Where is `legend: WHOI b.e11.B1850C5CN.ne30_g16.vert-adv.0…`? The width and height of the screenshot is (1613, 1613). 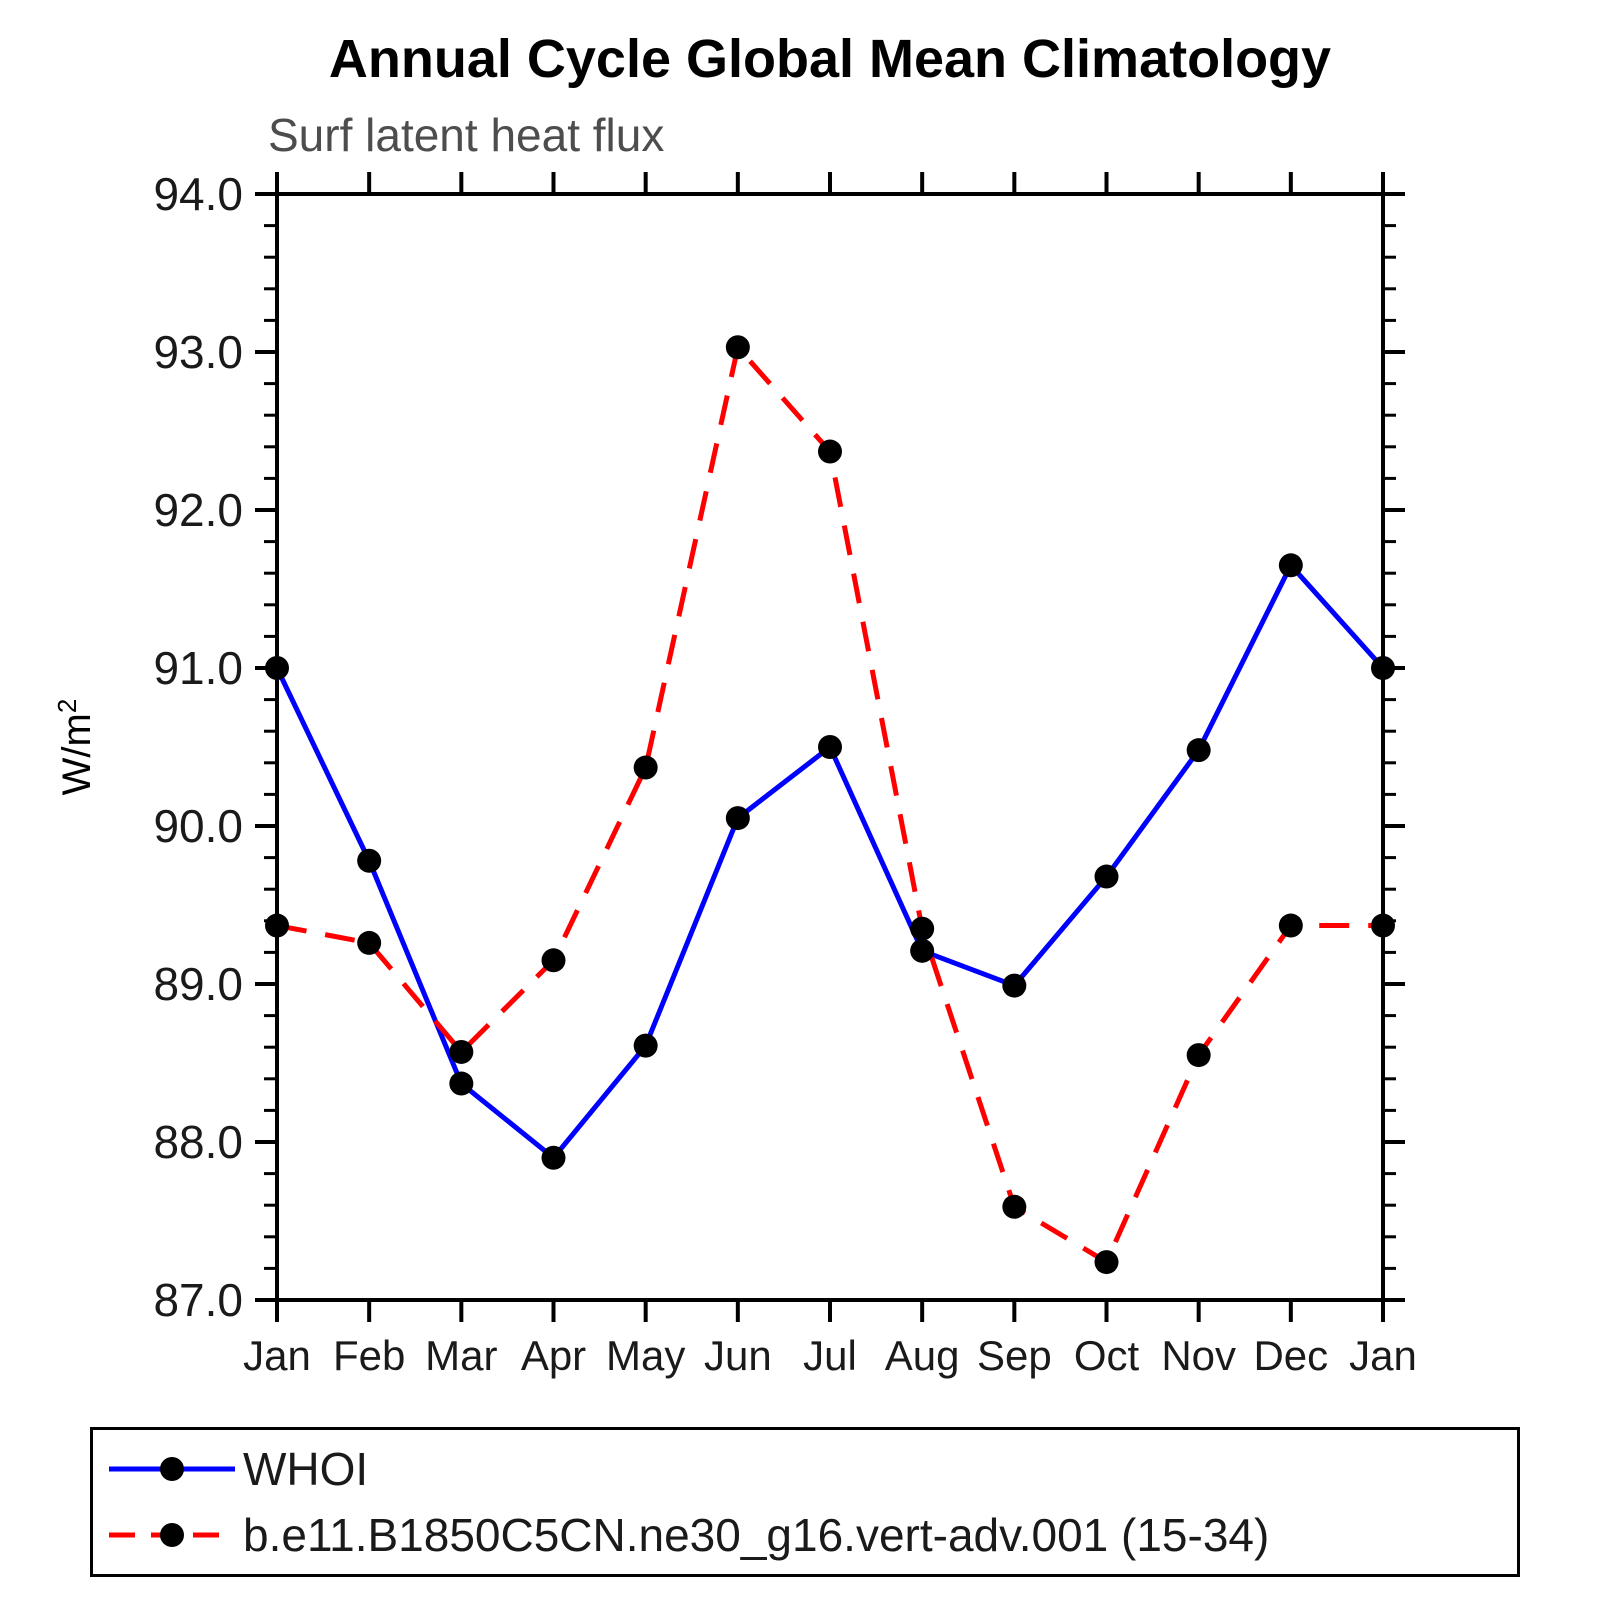 legend: WHOI b.e11.B1850C5CN.ne30_g16.vert-adv.0… is located at coordinates (805, 1502).